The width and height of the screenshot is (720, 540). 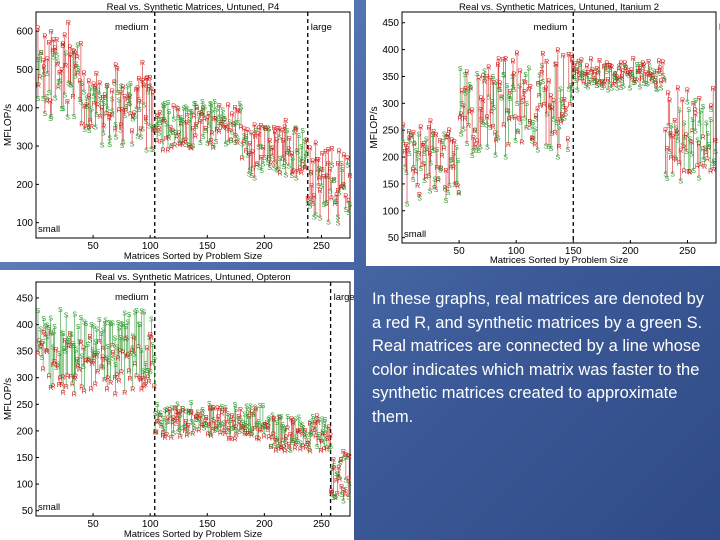 I want to click on y-tick-label: 50, so click(x=394, y=238).